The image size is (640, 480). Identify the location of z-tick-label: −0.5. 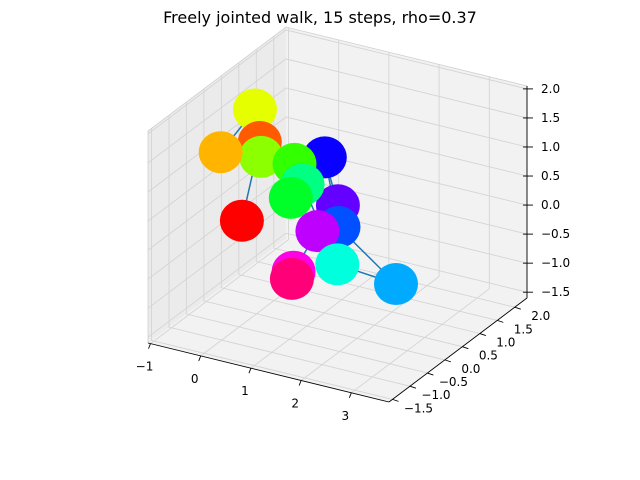
(555, 234).